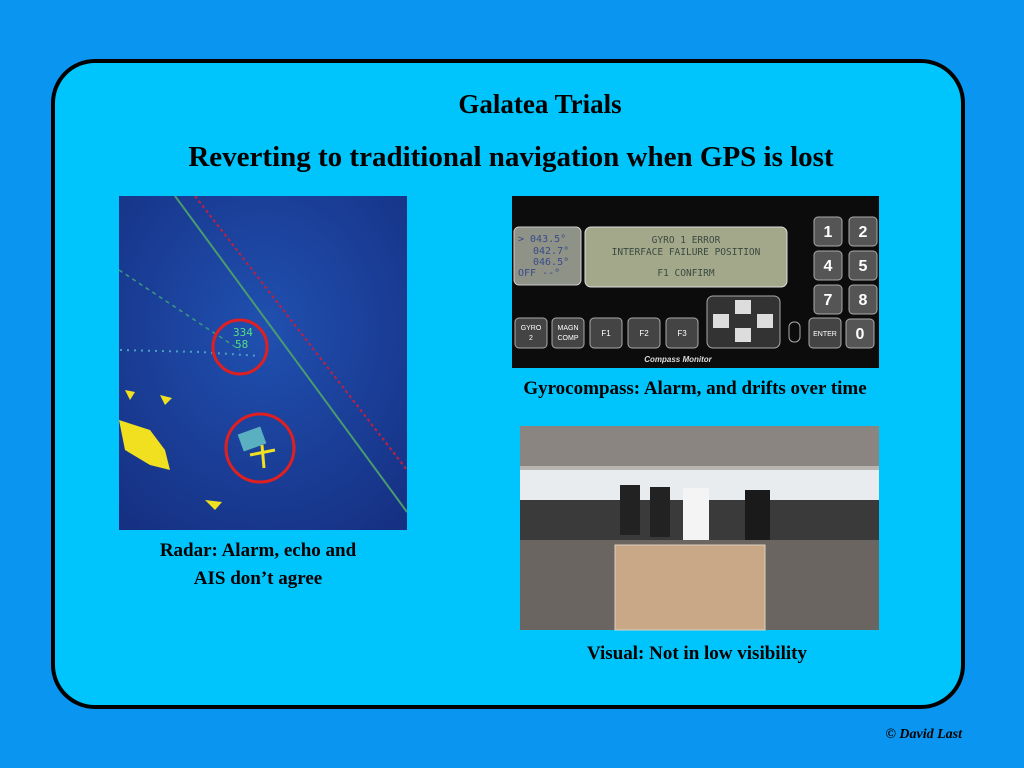  I want to click on button-label: F2, so click(644, 333).